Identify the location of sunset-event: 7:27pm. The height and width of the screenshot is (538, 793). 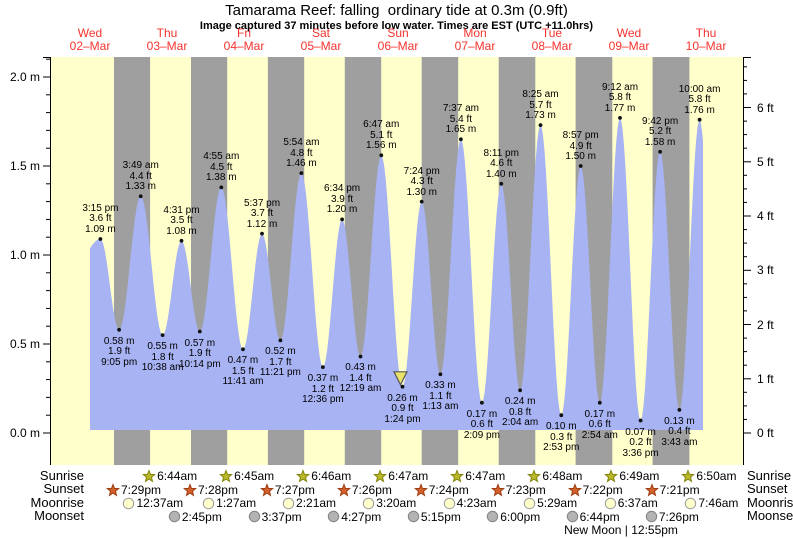
(287, 489).